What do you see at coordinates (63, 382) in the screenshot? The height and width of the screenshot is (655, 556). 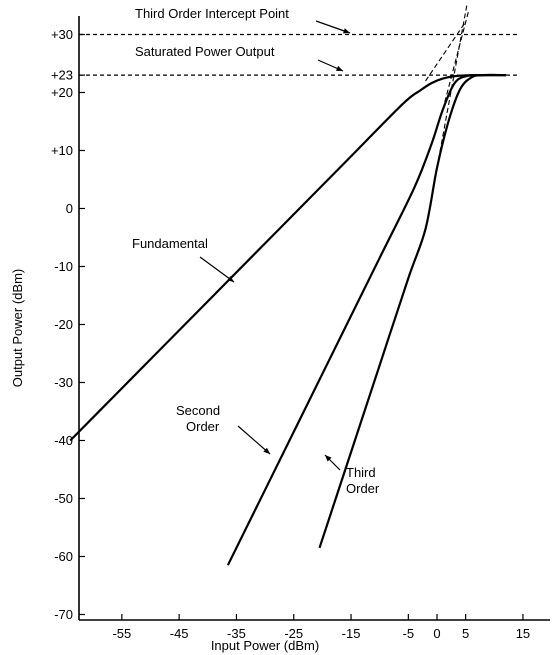 I see `y-tick-label: -30` at bounding box center [63, 382].